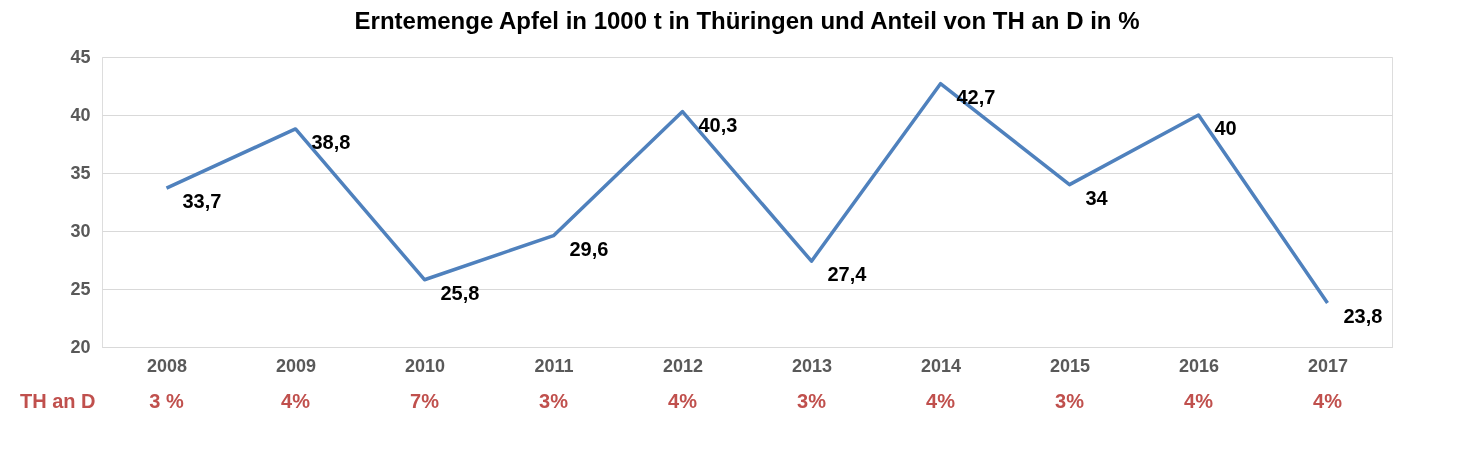  What do you see at coordinates (1363, 315) in the screenshot?
I see `data-label: 23,8` at bounding box center [1363, 315].